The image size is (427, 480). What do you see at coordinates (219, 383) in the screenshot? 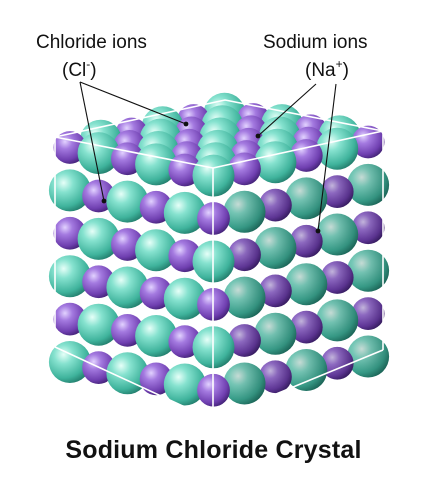
I see `cube-outline-bottom` at bounding box center [219, 383].